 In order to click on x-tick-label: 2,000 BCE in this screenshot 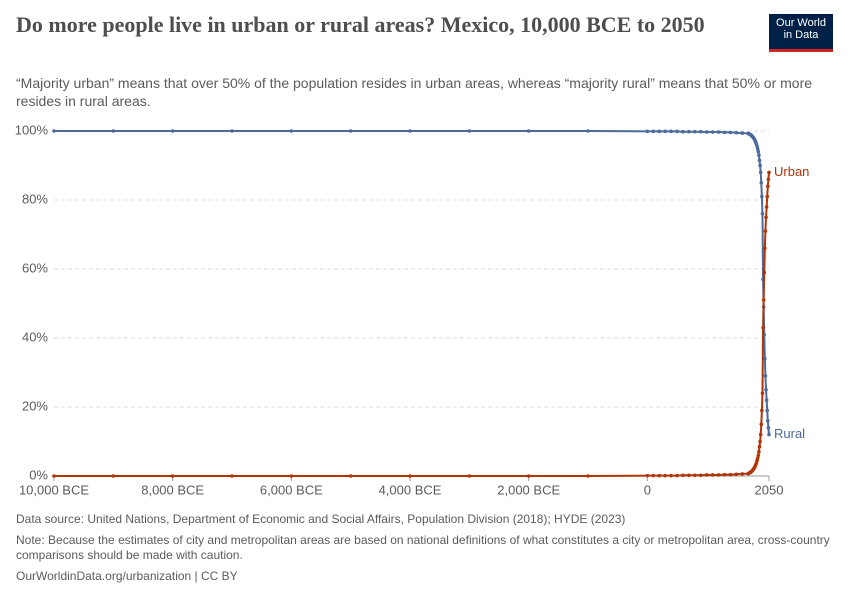, I will do `click(528, 489)`.